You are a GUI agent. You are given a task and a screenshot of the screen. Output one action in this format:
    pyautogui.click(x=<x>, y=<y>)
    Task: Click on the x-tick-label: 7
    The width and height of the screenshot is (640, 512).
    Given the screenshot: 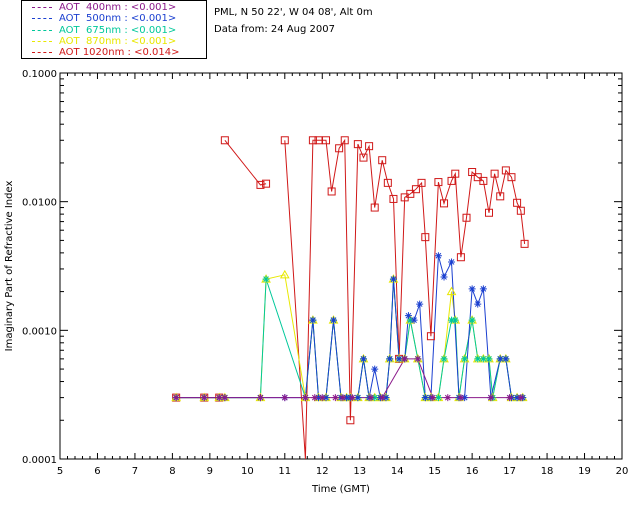 What is the action you would take?
    pyautogui.click(x=135, y=471)
    